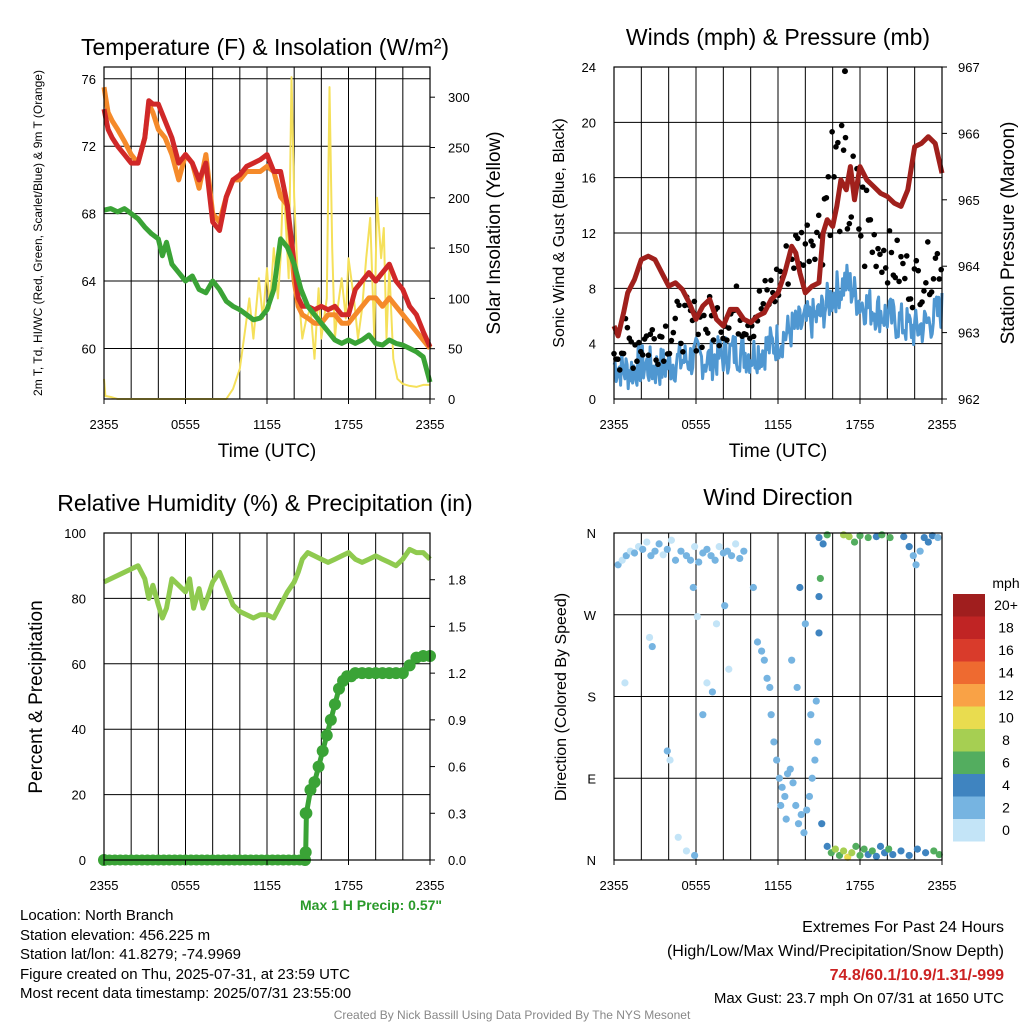  Describe the element at coordinates (942, 424) in the screenshot. I see `wind-xtick: 2355` at that location.